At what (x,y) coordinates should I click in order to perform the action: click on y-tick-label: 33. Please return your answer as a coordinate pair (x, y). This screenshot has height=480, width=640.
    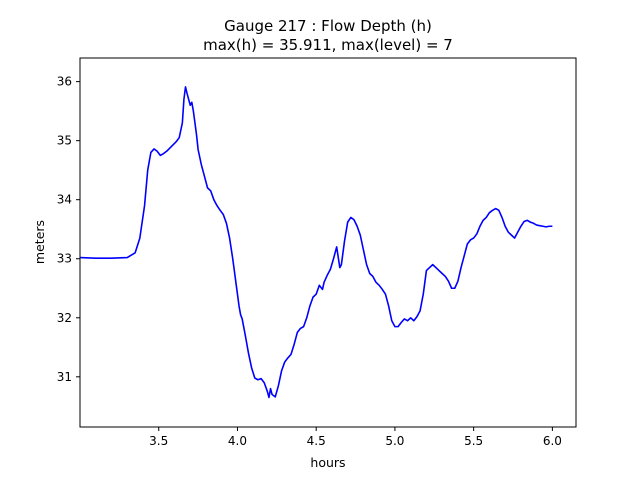
    Looking at the image, I should click on (64, 259).